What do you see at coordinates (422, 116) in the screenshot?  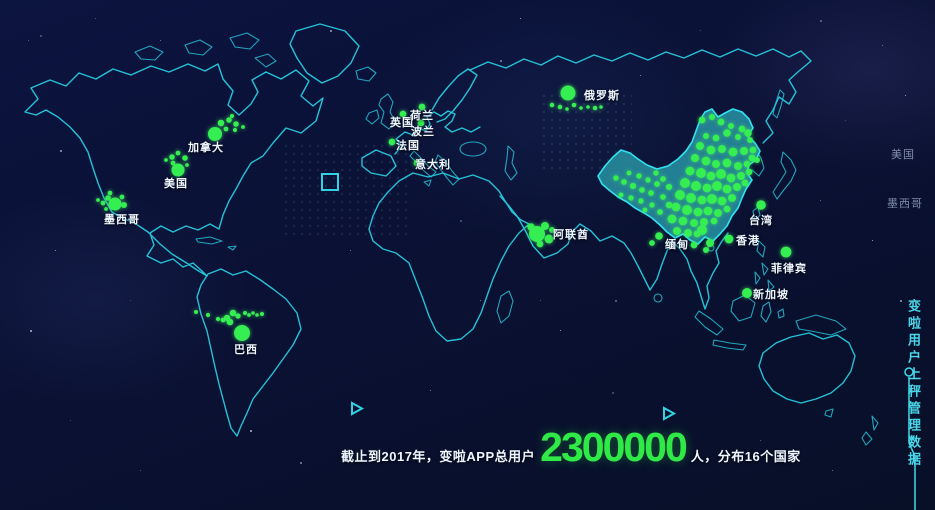 I see `country-label: 荷兰` at bounding box center [422, 116].